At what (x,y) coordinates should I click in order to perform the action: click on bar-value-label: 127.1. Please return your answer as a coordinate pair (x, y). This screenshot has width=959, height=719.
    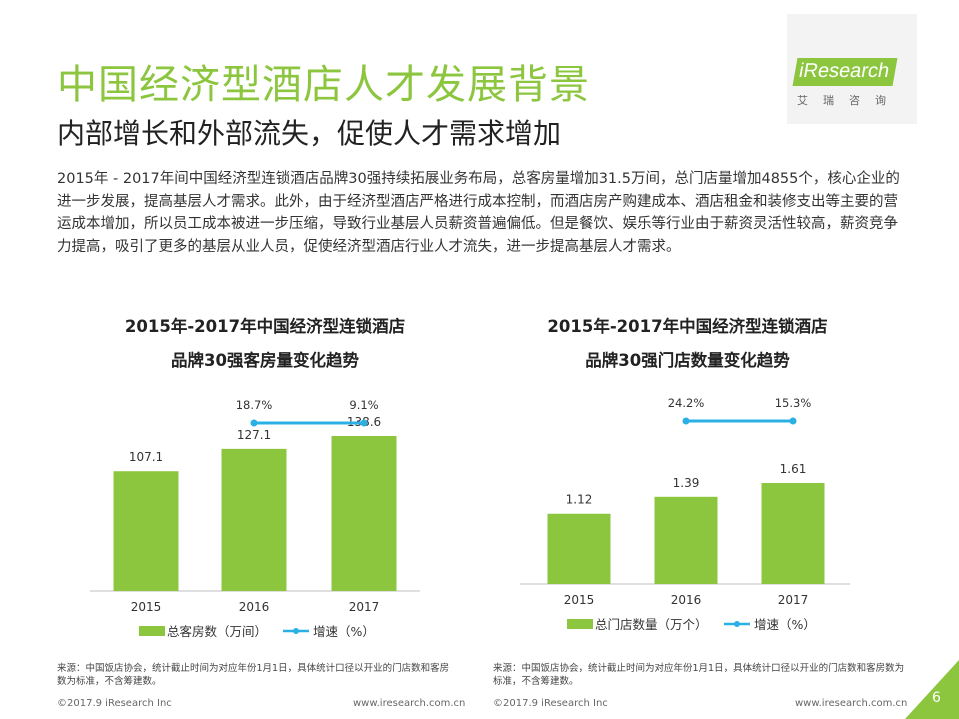
    Looking at the image, I should click on (254, 435).